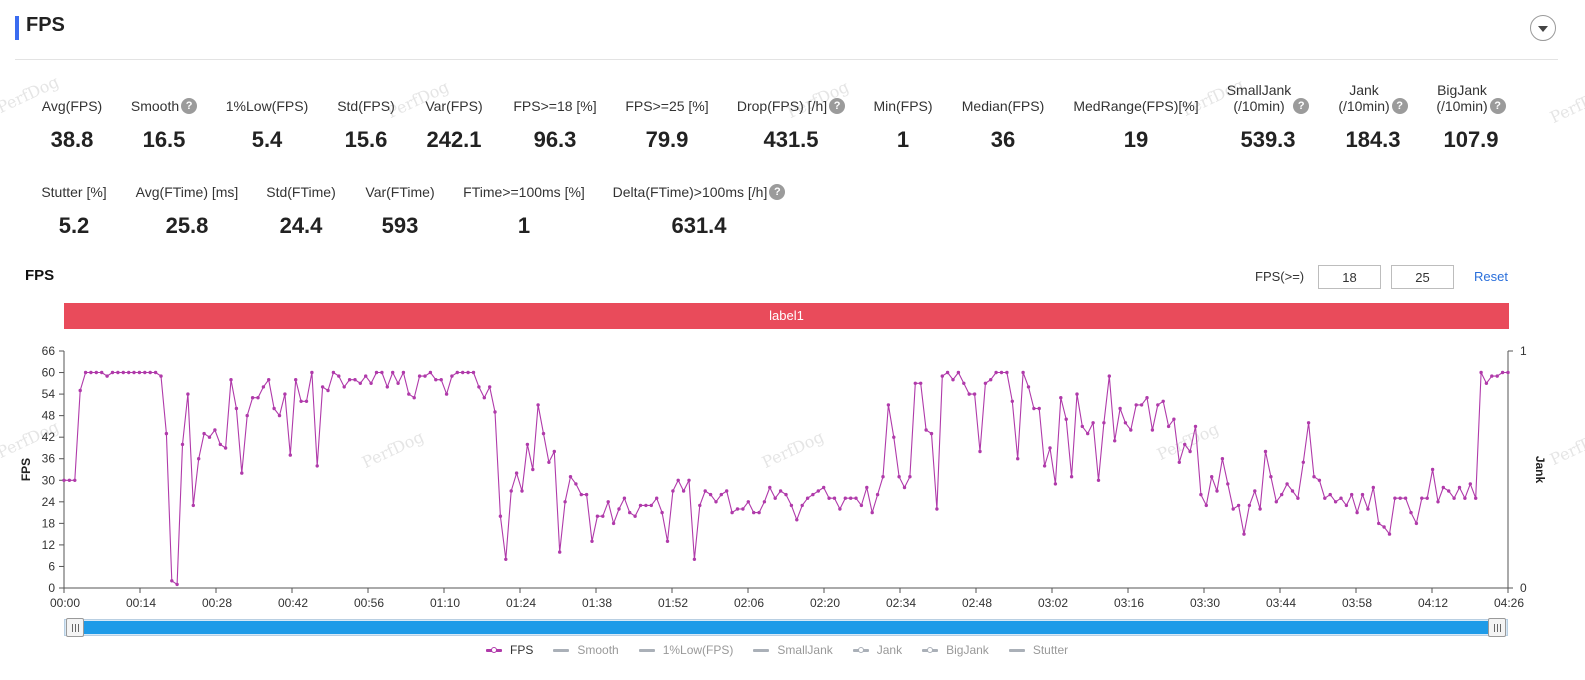 The height and width of the screenshot is (680, 1585). I want to click on metric-avg-ftime-ms: Avg(FTime) [ms] 25.8, so click(187, 203).